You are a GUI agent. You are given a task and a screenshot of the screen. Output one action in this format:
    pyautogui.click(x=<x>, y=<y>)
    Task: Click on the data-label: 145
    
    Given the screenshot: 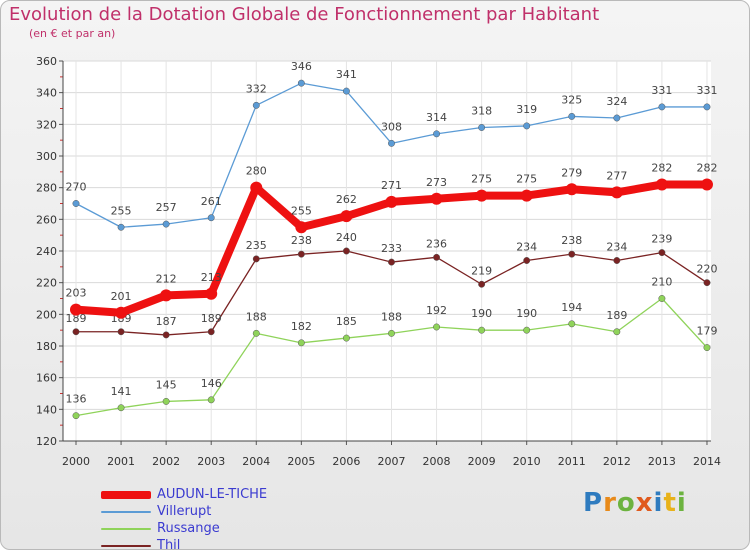 What is the action you would take?
    pyautogui.click(x=166, y=384)
    